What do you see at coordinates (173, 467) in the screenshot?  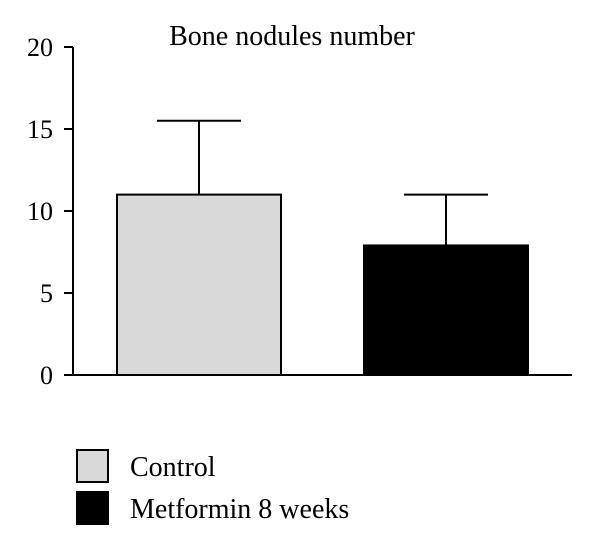 I see `legend-label-control: Control` at bounding box center [173, 467].